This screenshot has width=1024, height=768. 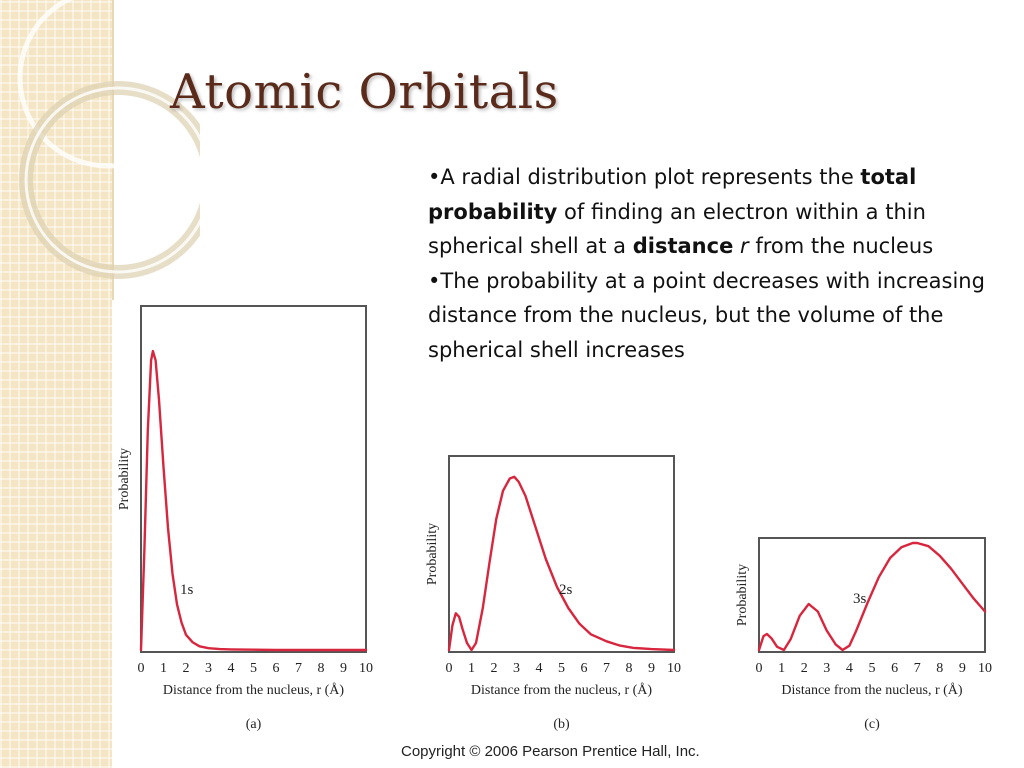 I want to click on curve-label: 3s, so click(x=860, y=599).